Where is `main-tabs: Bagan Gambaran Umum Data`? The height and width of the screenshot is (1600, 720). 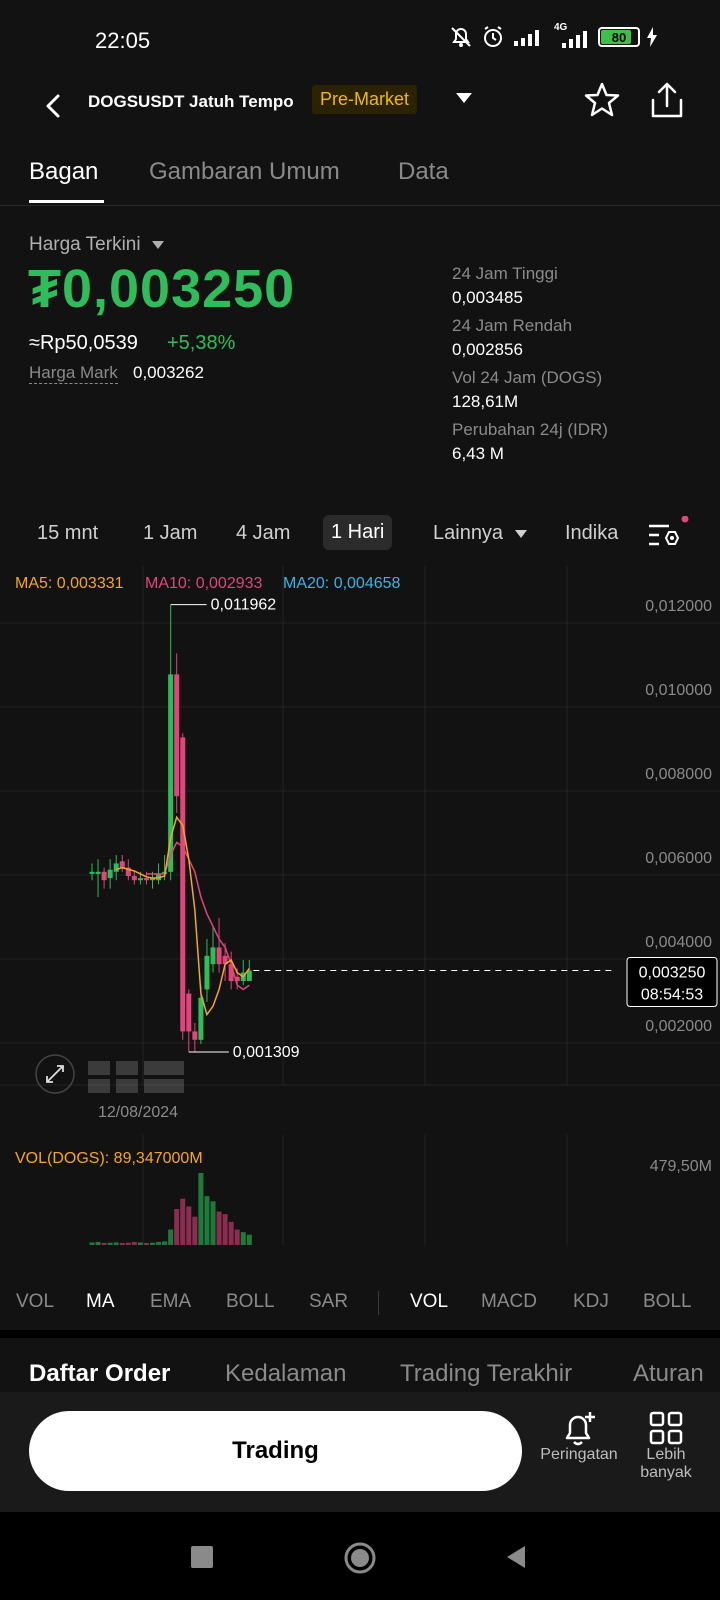
main-tabs: Bagan Gambaran Umum Data is located at coordinates (360, 178).